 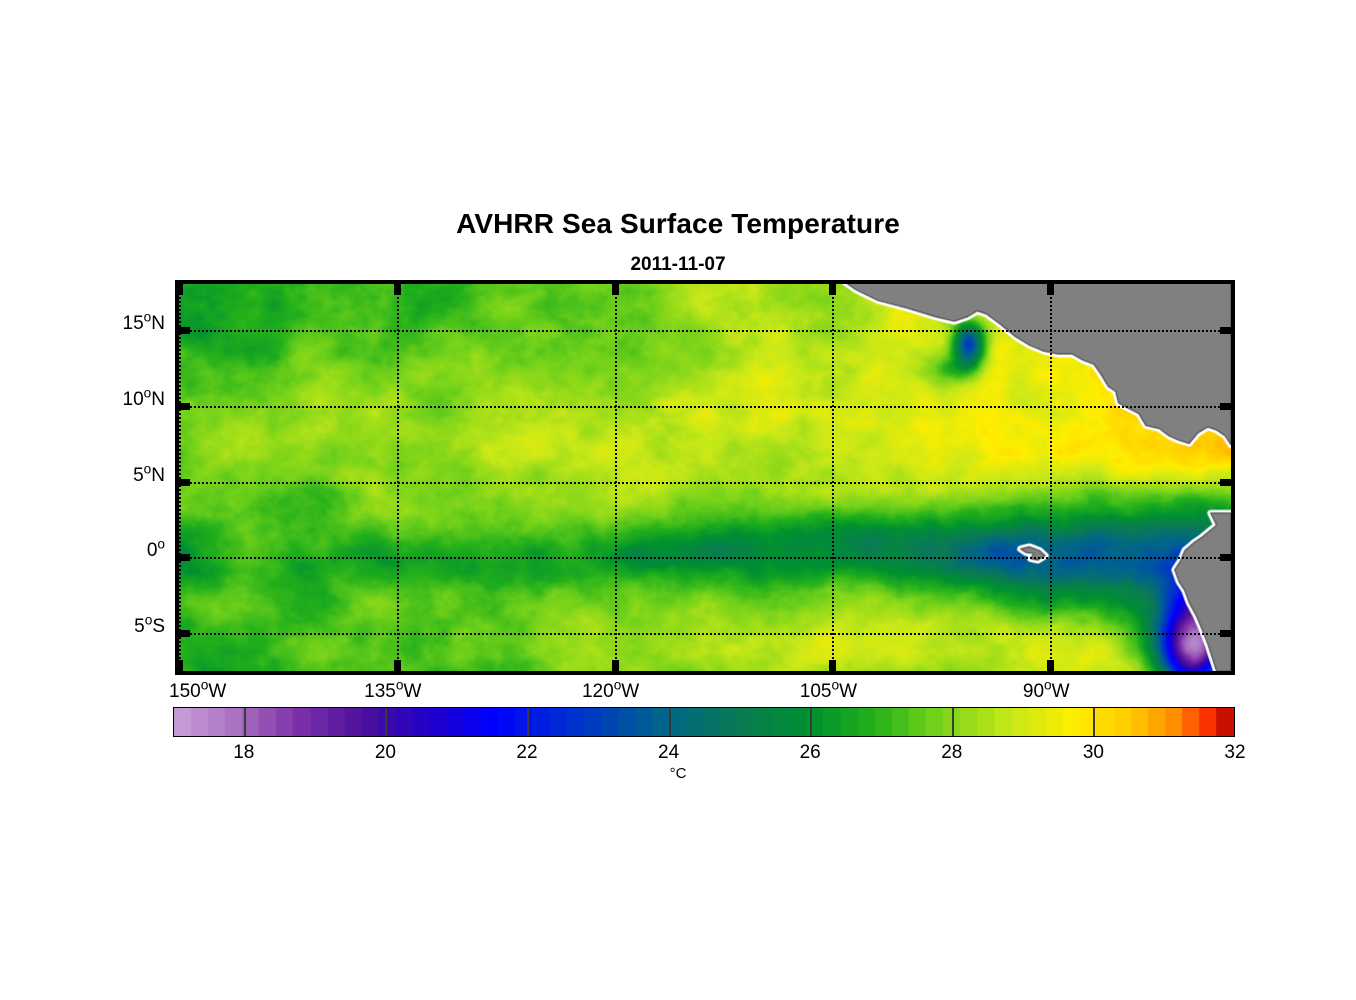 What do you see at coordinates (527, 752) in the screenshot?
I see `colorbar-tick-label: 22` at bounding box center [527, 752].